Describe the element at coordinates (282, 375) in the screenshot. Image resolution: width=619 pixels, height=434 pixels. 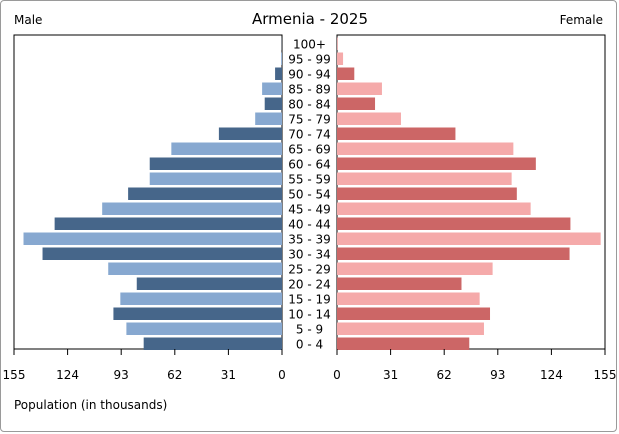
I see `male-tick-label: 0` at that location.